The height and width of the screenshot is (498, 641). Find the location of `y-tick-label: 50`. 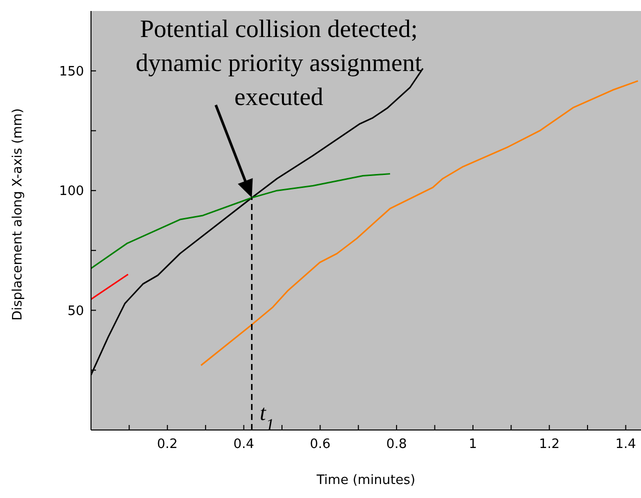

y-tick-label: 50 is located at coordinates (75, 311).